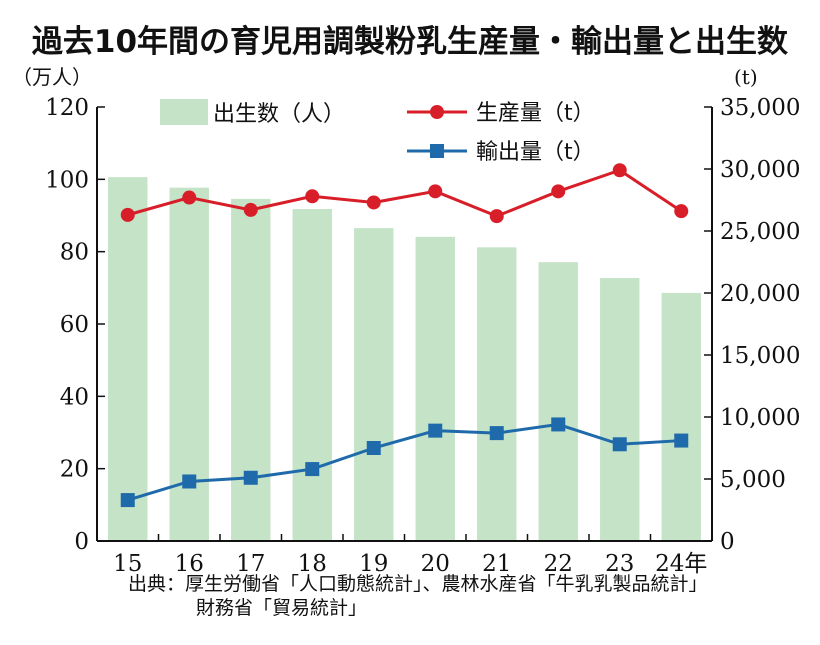 Image resolution: width=820 pixels, height=645 pixels. Describe the element at coordinates (760, 418) in the screenshot. I see `right-tick-label: 10,000` at that location.